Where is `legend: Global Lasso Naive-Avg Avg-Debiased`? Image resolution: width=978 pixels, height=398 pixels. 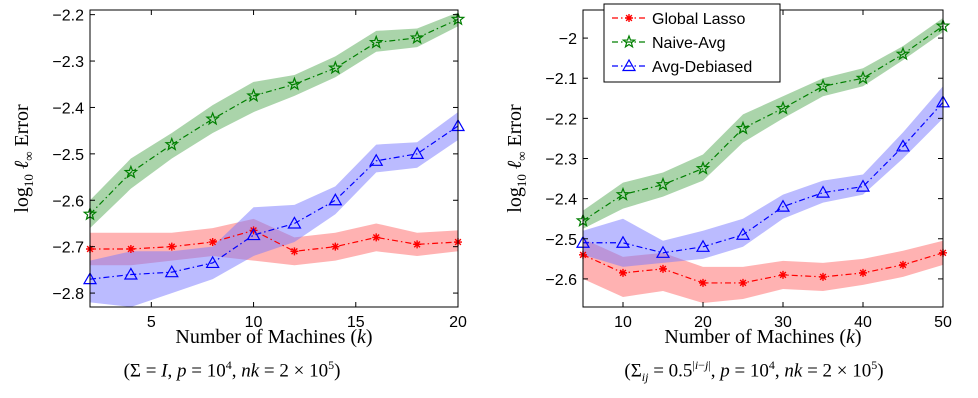
legend: Global Lasso Naive-Avg Avg-Debiased is located at coordinates (692, 43).